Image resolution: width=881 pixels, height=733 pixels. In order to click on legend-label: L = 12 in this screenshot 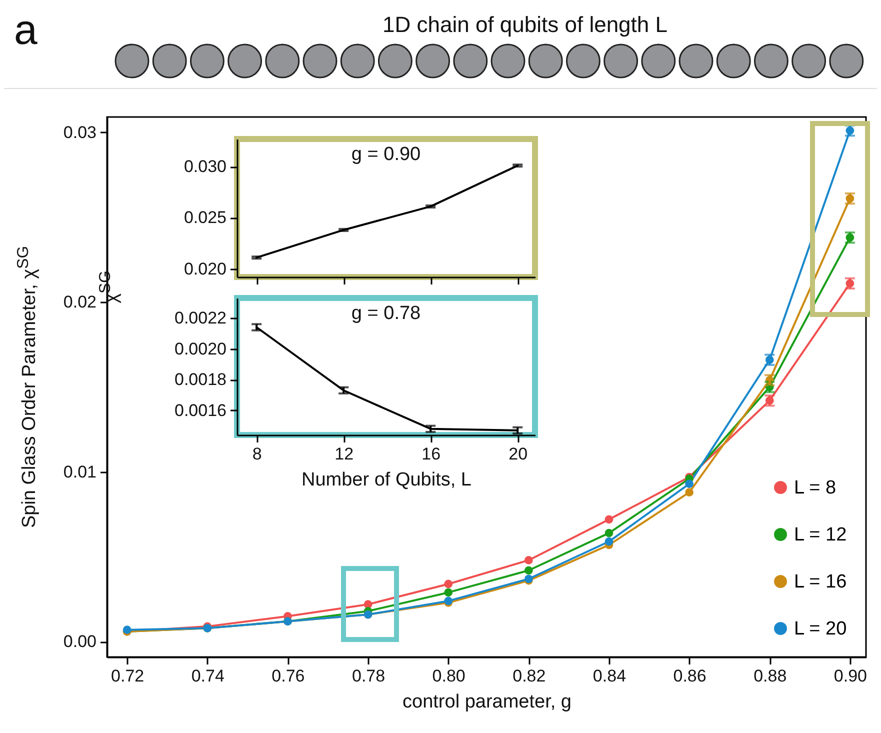, I will do `click(820, 535)`.